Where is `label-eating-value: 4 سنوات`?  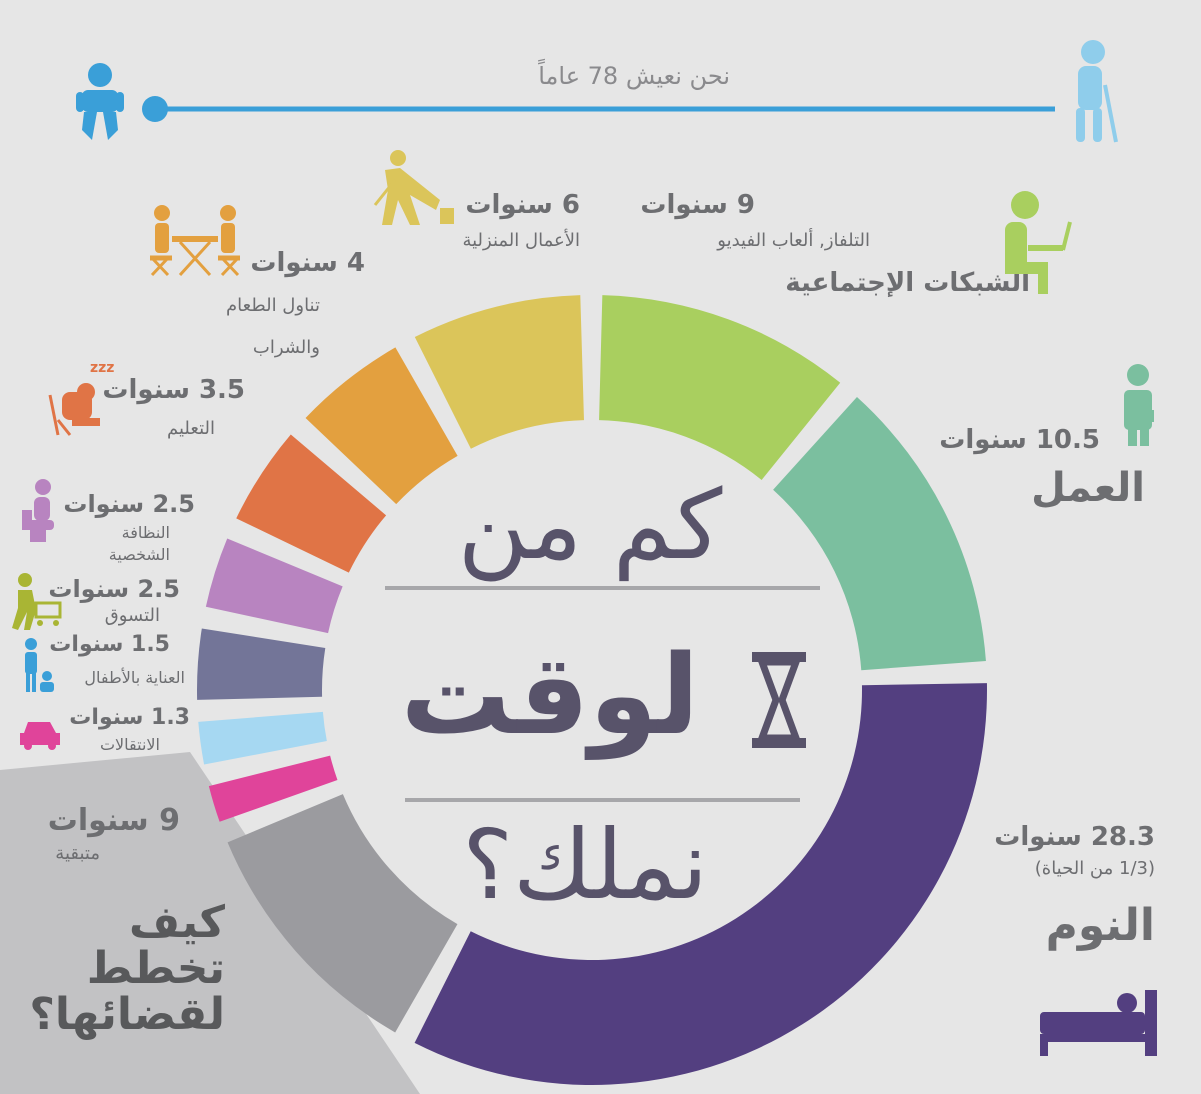 label-eating-value: 4 سنوات is located at coordinates (307, 263).